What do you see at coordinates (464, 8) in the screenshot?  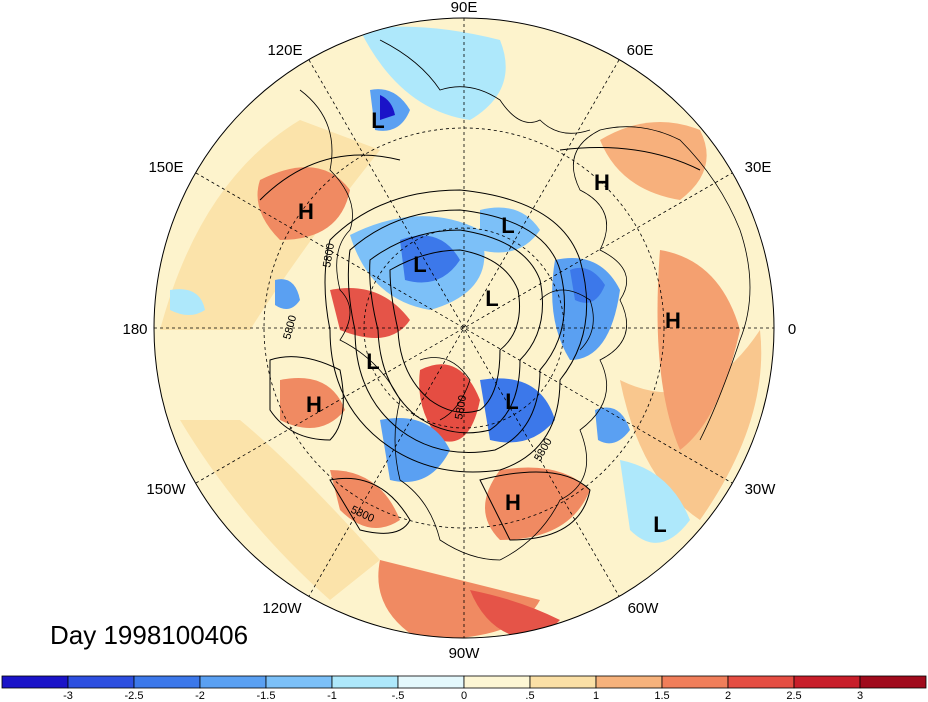 I see `lon-label: 90E` at bounding box center [464, 8].